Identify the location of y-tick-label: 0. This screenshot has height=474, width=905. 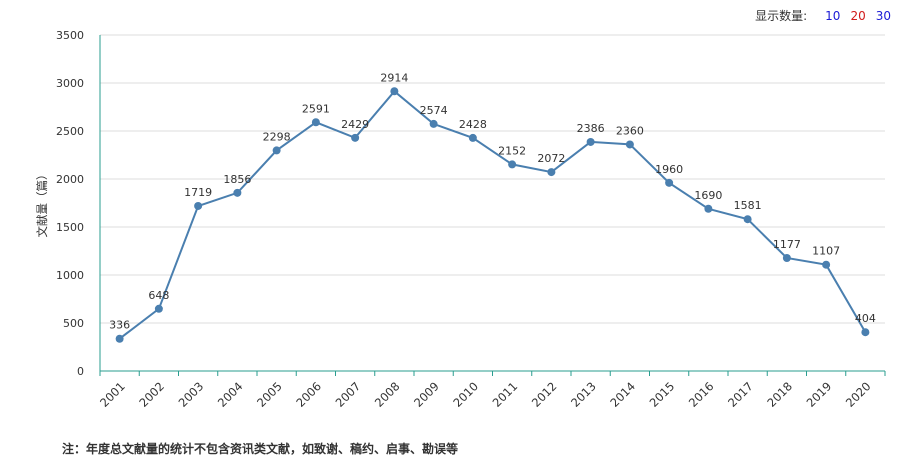
(80, 371).